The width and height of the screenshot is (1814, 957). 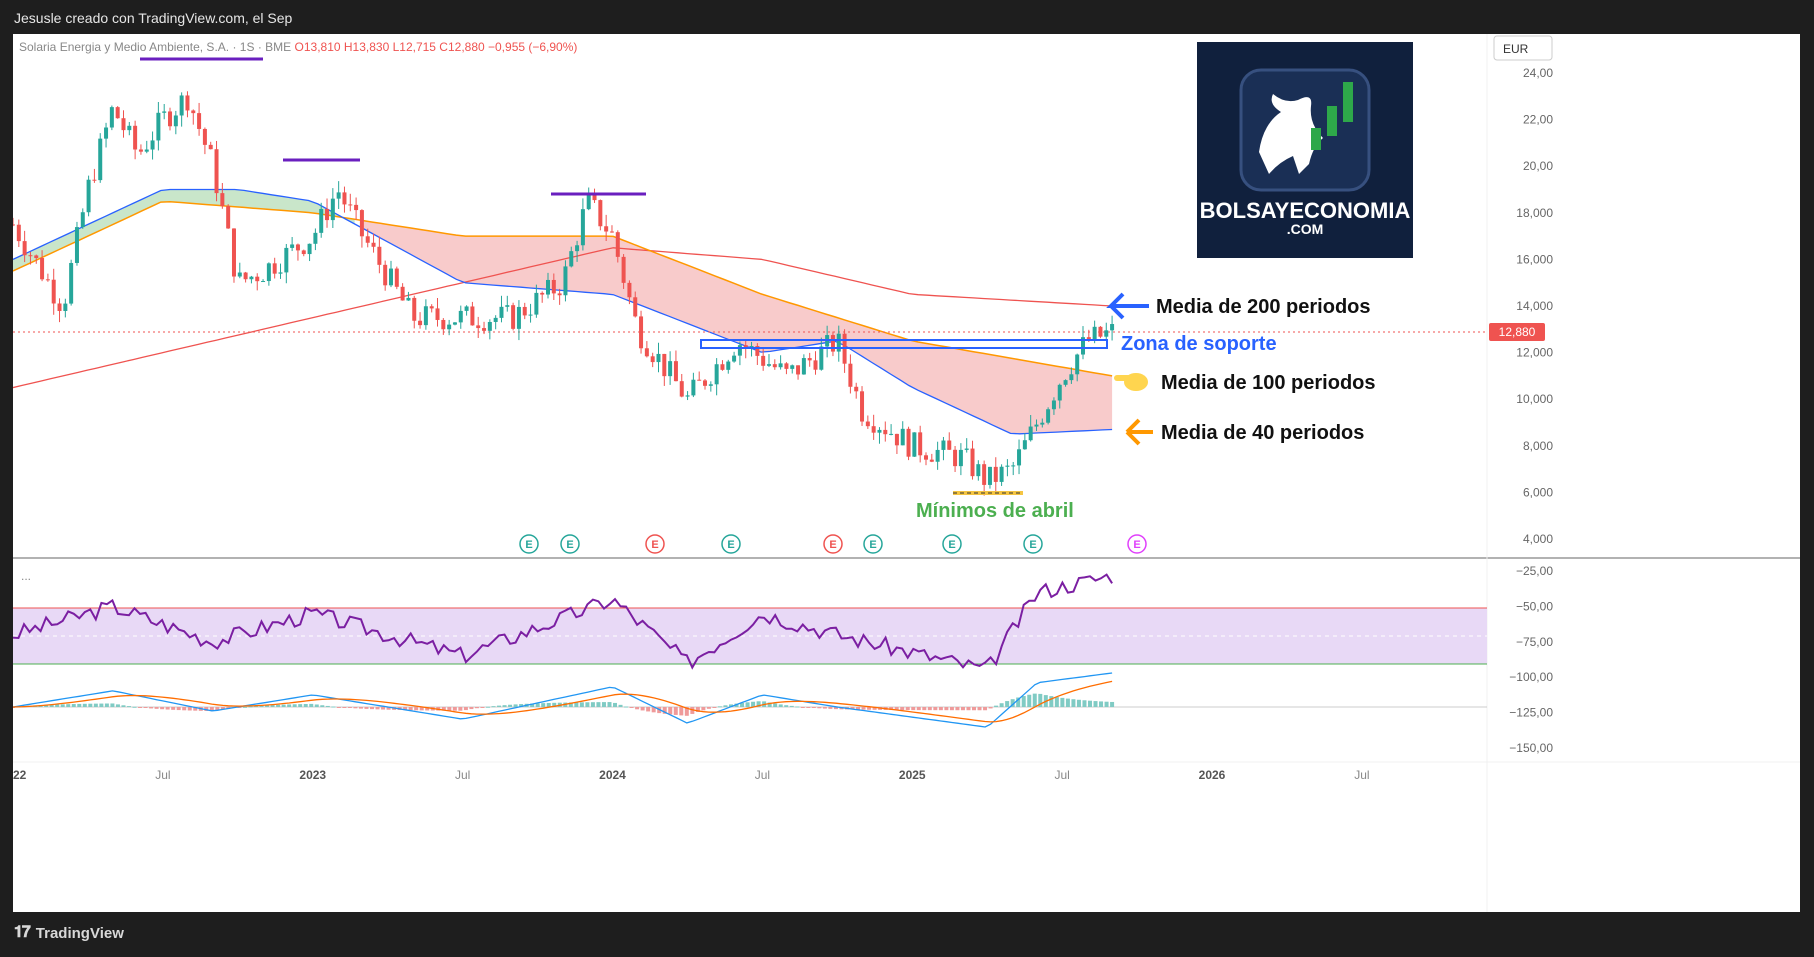 I want to click on ma200-line, so click(x=563, y=318).